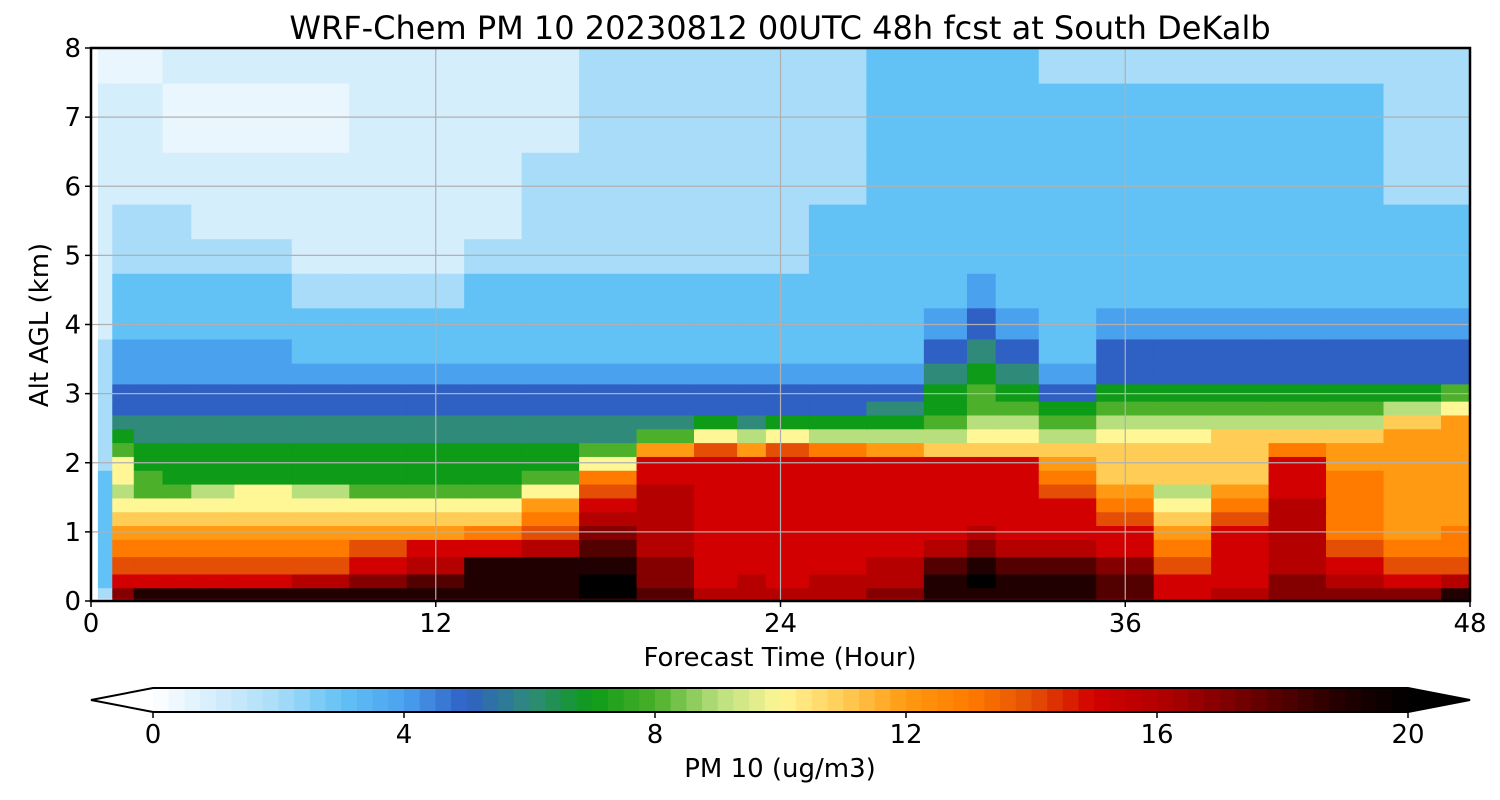 The image size is (1500, 800). What do you see at coordinates (1156, 735) in the screenshot?
I see `colorbar-tick-label: 16` at bounding box center [1156, 735].